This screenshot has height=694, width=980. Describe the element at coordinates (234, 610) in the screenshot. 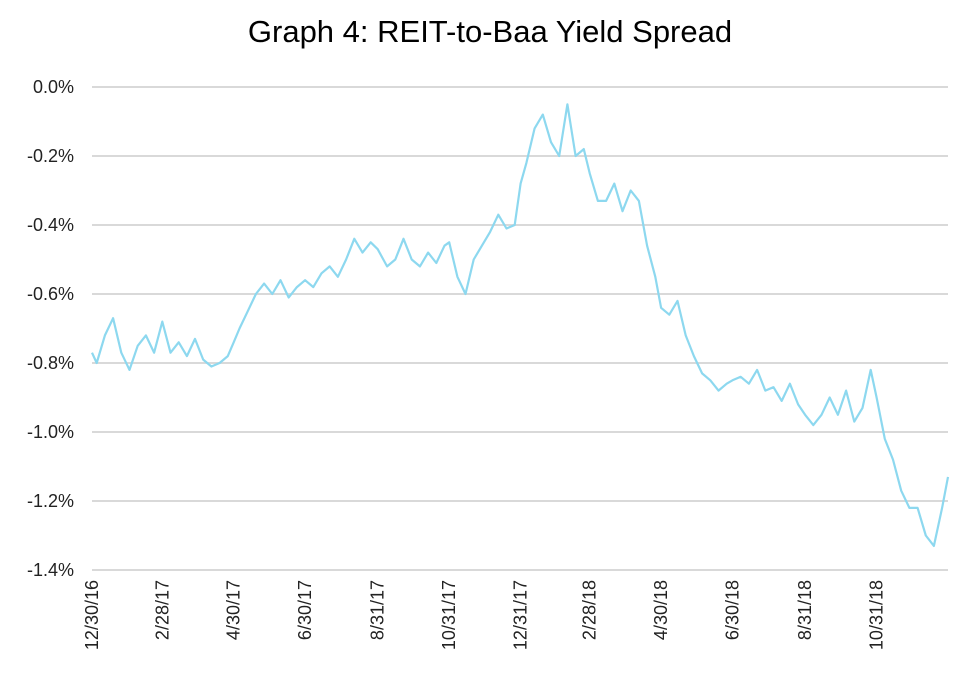

I see `x-tick-label: 4/30/17` at that location.